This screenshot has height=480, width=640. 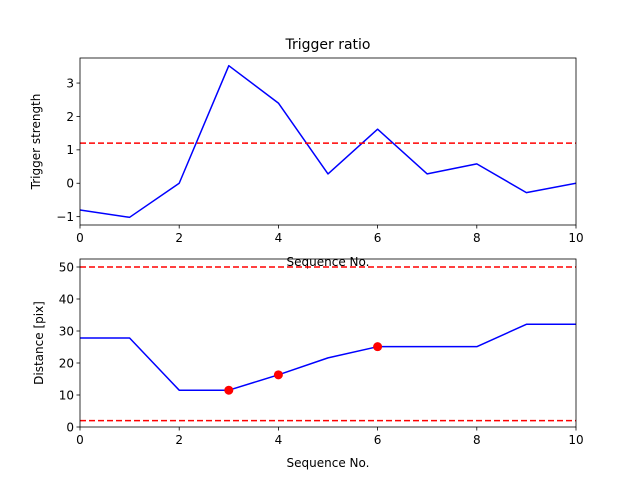 I want to click on y-tick-label: 30, so click(x=66, y=331).